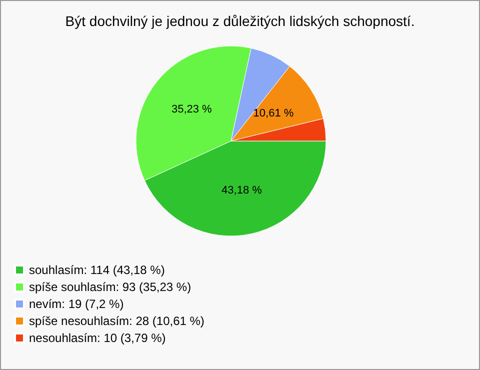  What do you see at coordinates (191, 109) in the screenshot?
I see `data-label: 35,23 %` at bounding box center [191, 109].